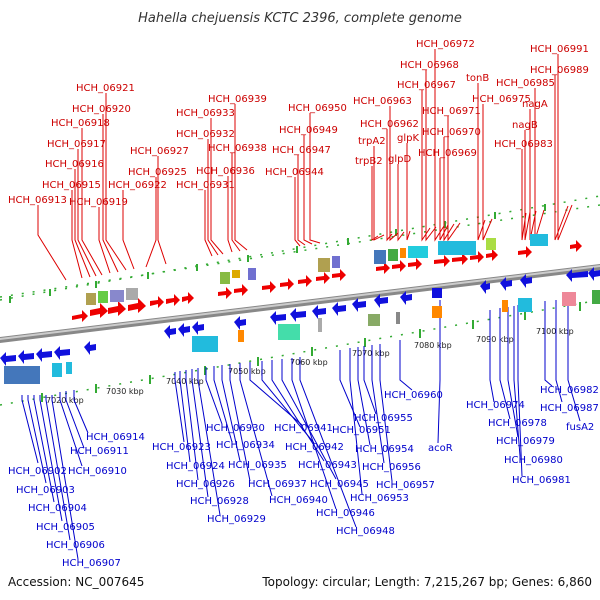 The height and width of the screenshot is (600, 600). I want to click on gene-label: HCH_06944, so click(294, 172).